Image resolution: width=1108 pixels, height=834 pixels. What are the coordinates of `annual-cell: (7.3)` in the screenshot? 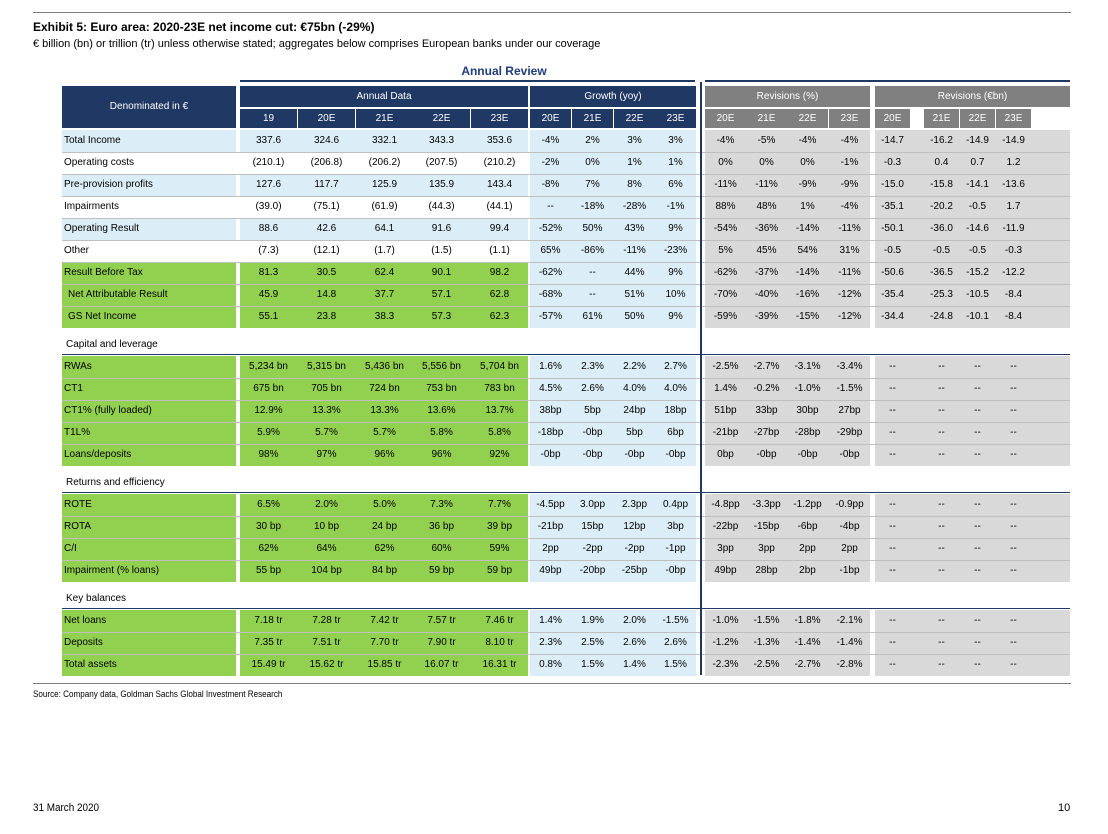 It's located at (268, 250).